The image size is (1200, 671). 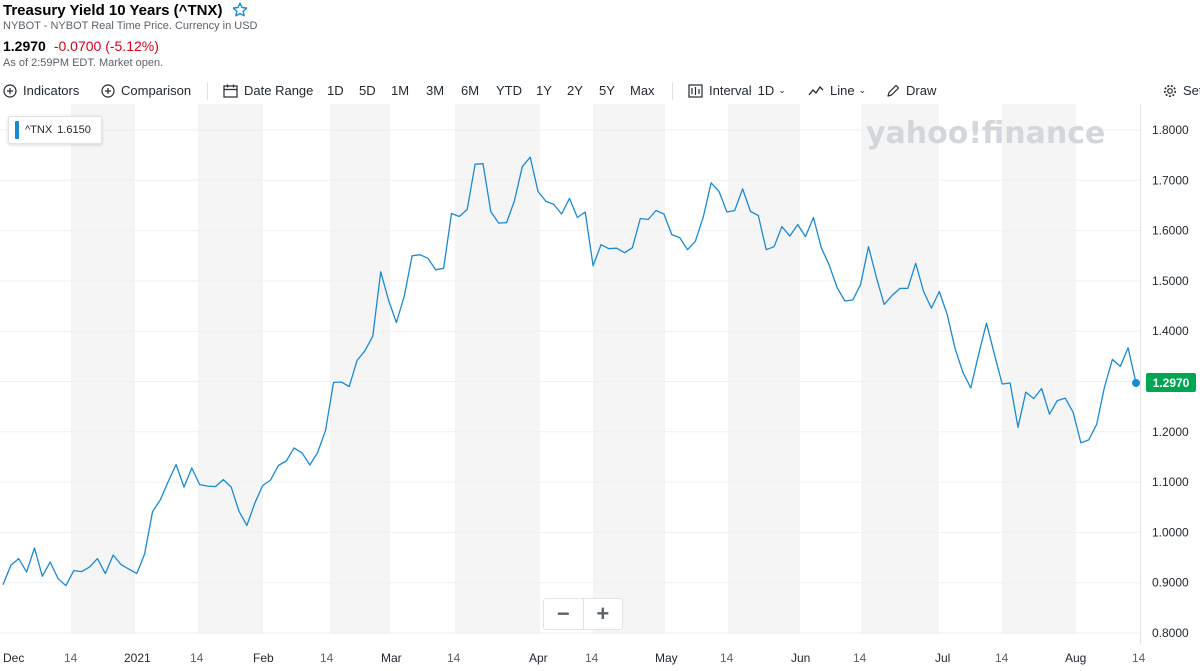 What do you see at coordinates (156, 90) in the screenshot?
I see `comparison-label: Comparison` at bounding box center [156, 90].